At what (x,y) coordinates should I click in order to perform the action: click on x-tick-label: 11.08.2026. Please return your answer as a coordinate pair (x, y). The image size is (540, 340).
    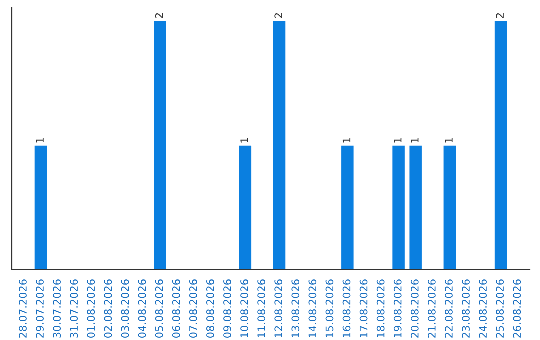
    Looking at the image, I should click on (262, 309).